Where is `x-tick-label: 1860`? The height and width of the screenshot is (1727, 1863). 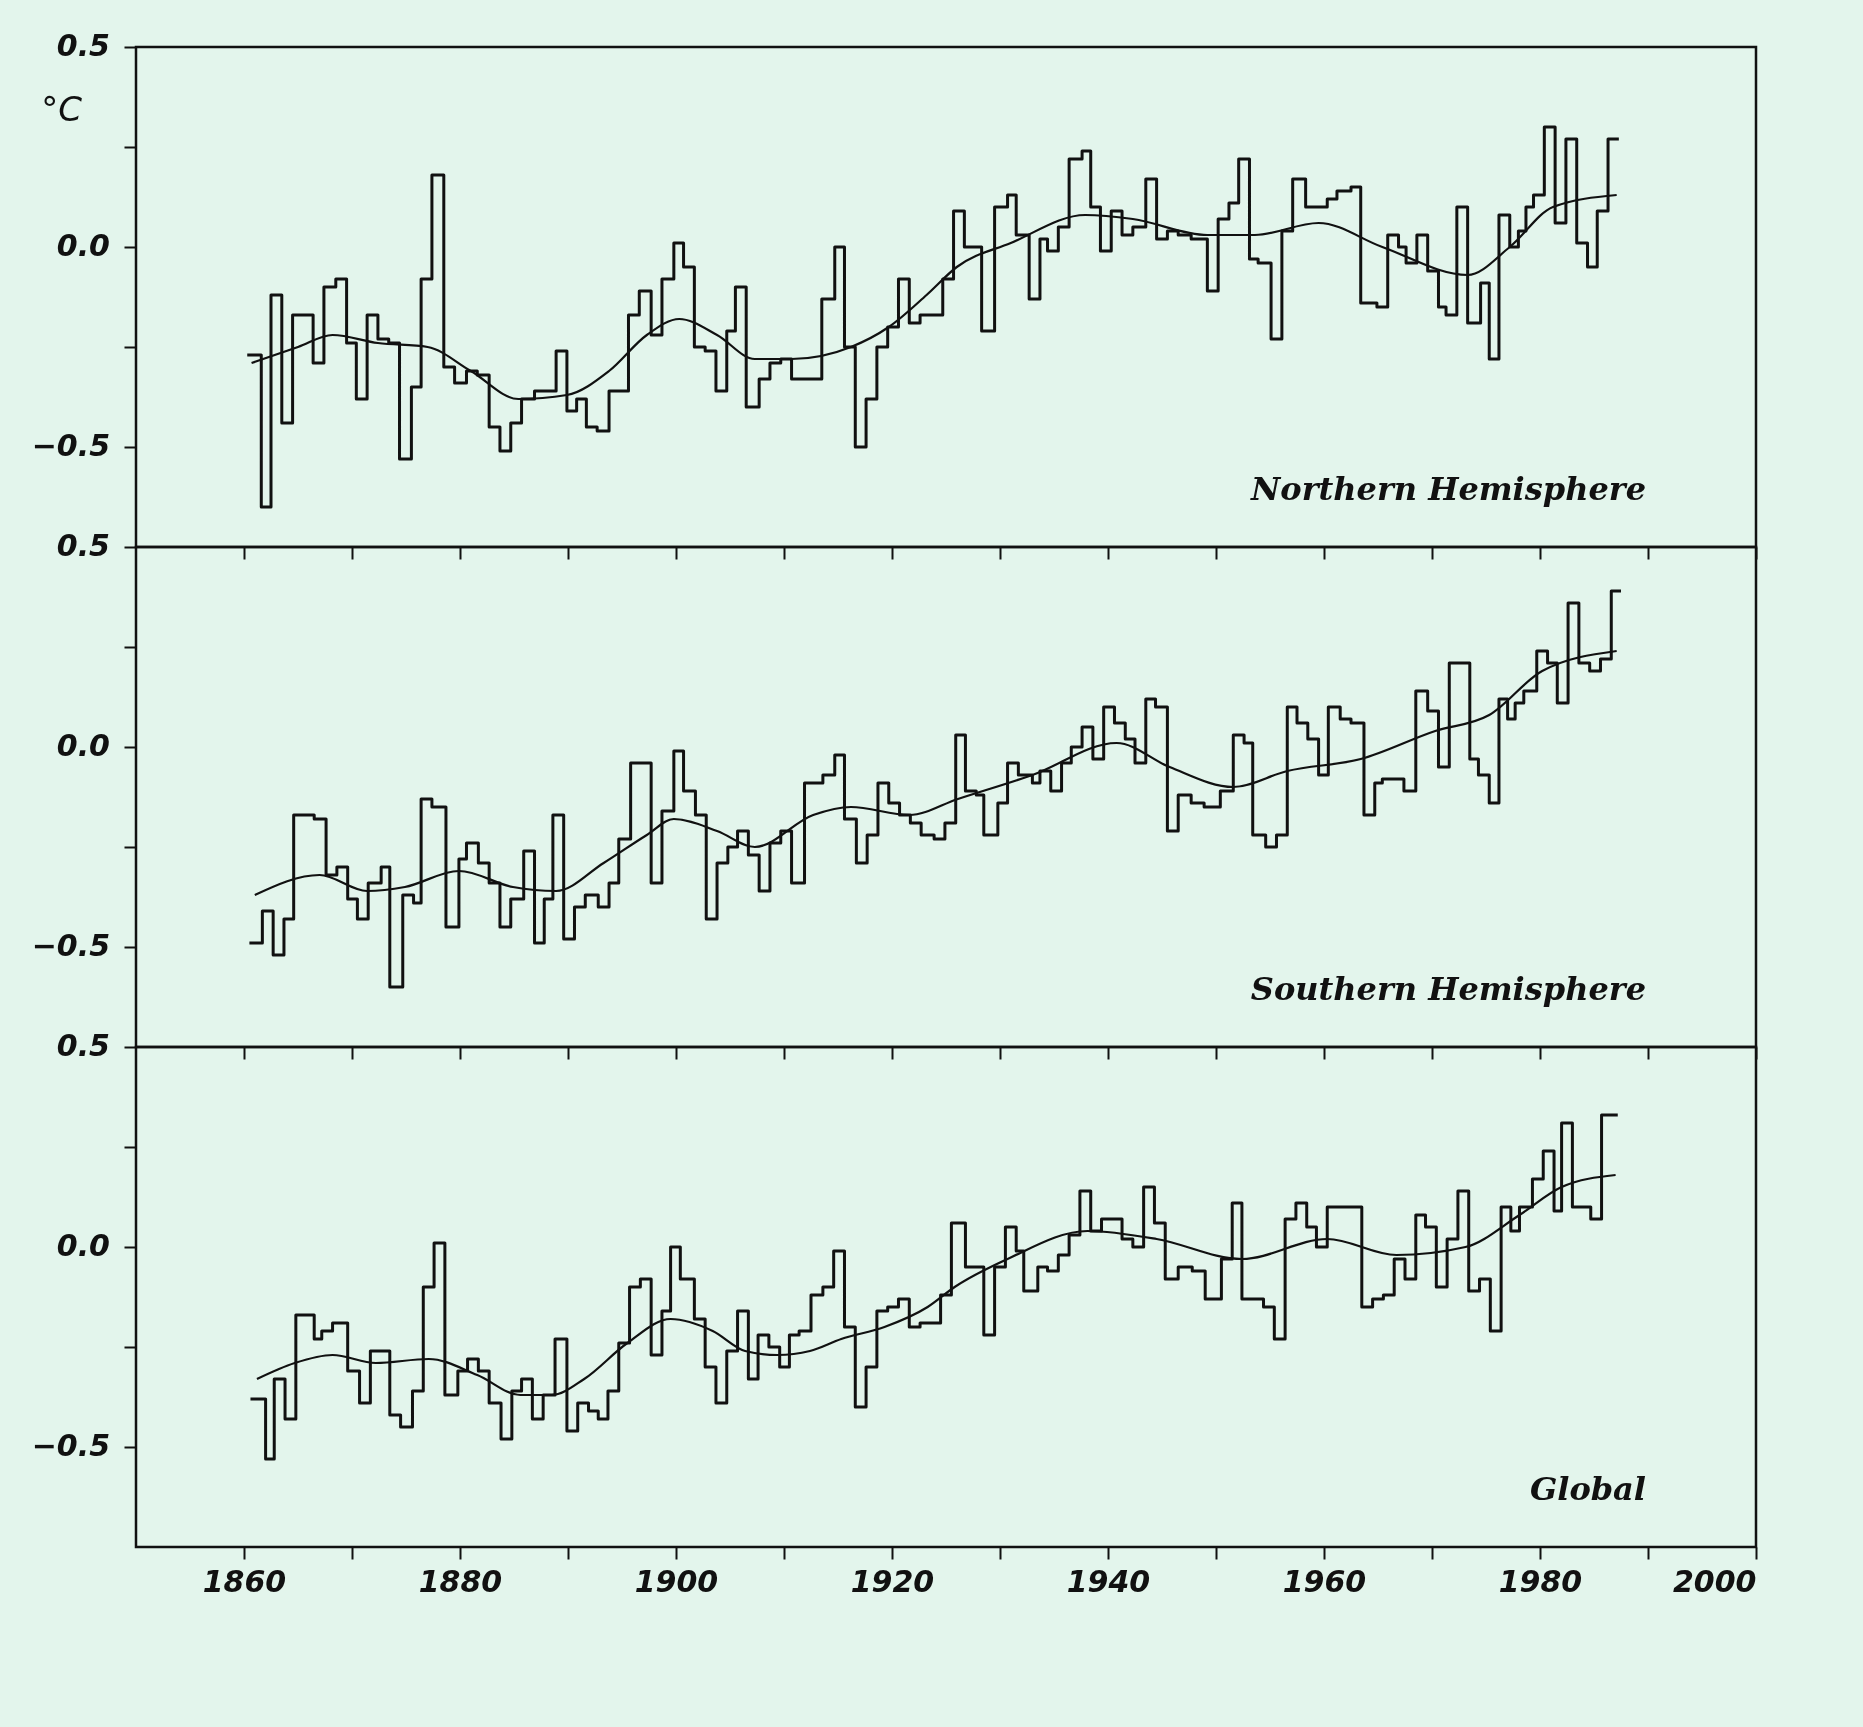
x-tick-label: 1860 is located at coordinates (244, 1581).